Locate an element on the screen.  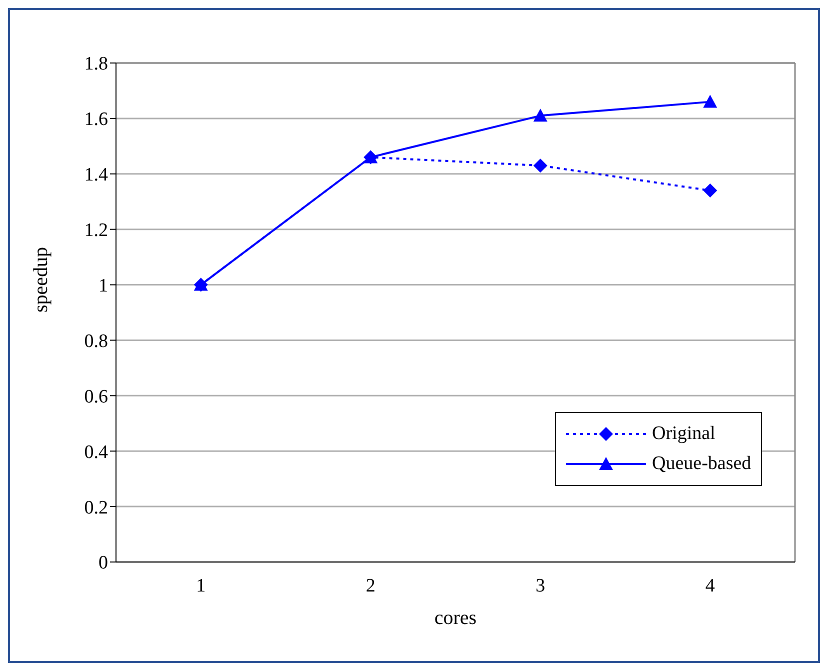
x-tick-label: 2 is located at coordinates (371, 585).